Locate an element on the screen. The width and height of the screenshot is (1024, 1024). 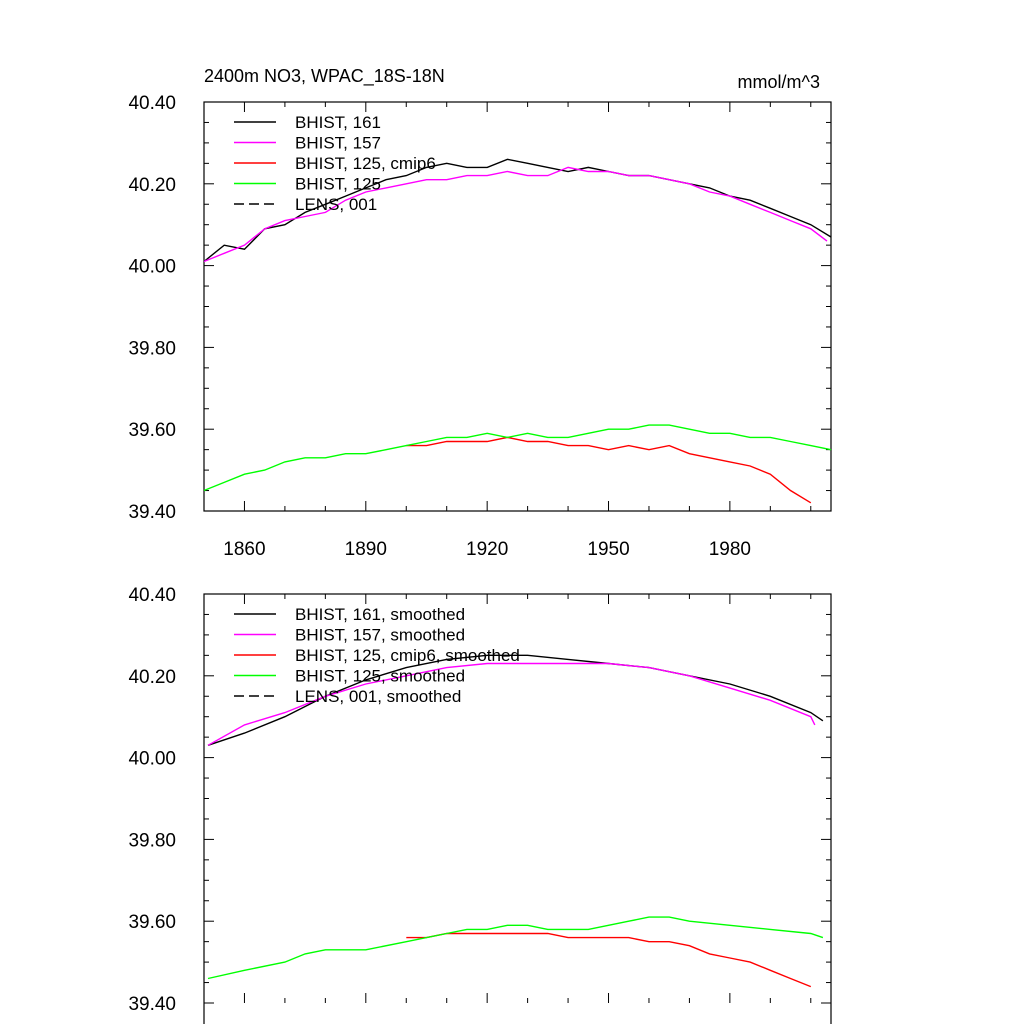
legend-label: BHIST, 125, smoothed is located at coordinates (380, 676).